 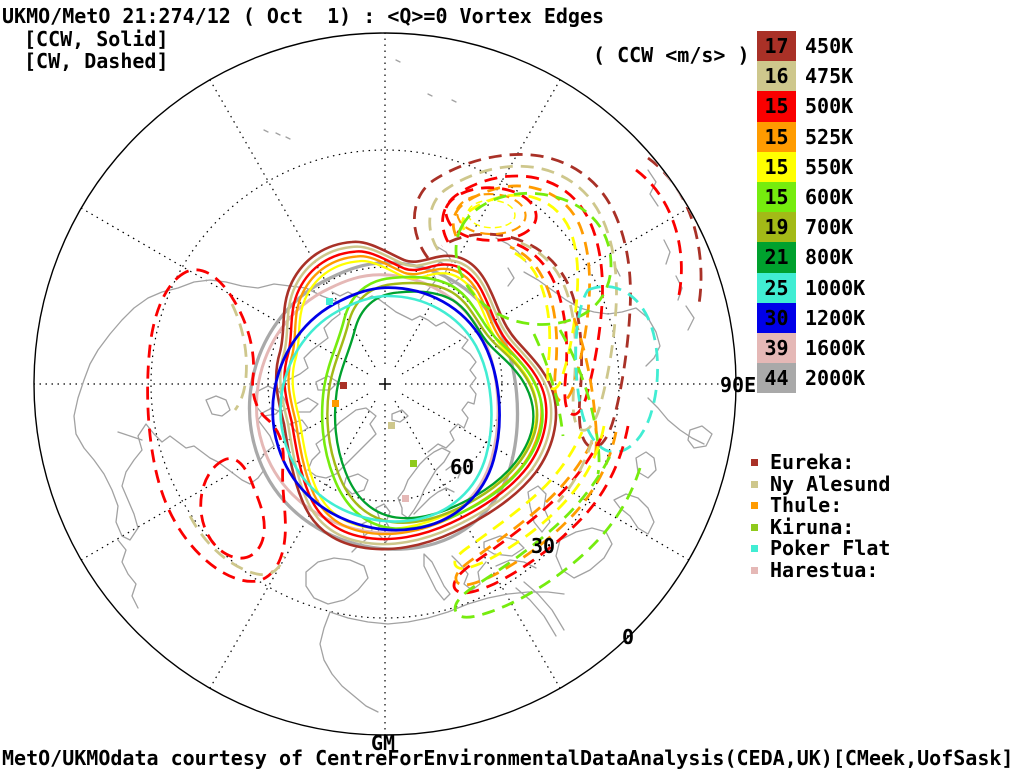 I want to click on legend-theta-label: 1000K, so click(x=835, y=287).